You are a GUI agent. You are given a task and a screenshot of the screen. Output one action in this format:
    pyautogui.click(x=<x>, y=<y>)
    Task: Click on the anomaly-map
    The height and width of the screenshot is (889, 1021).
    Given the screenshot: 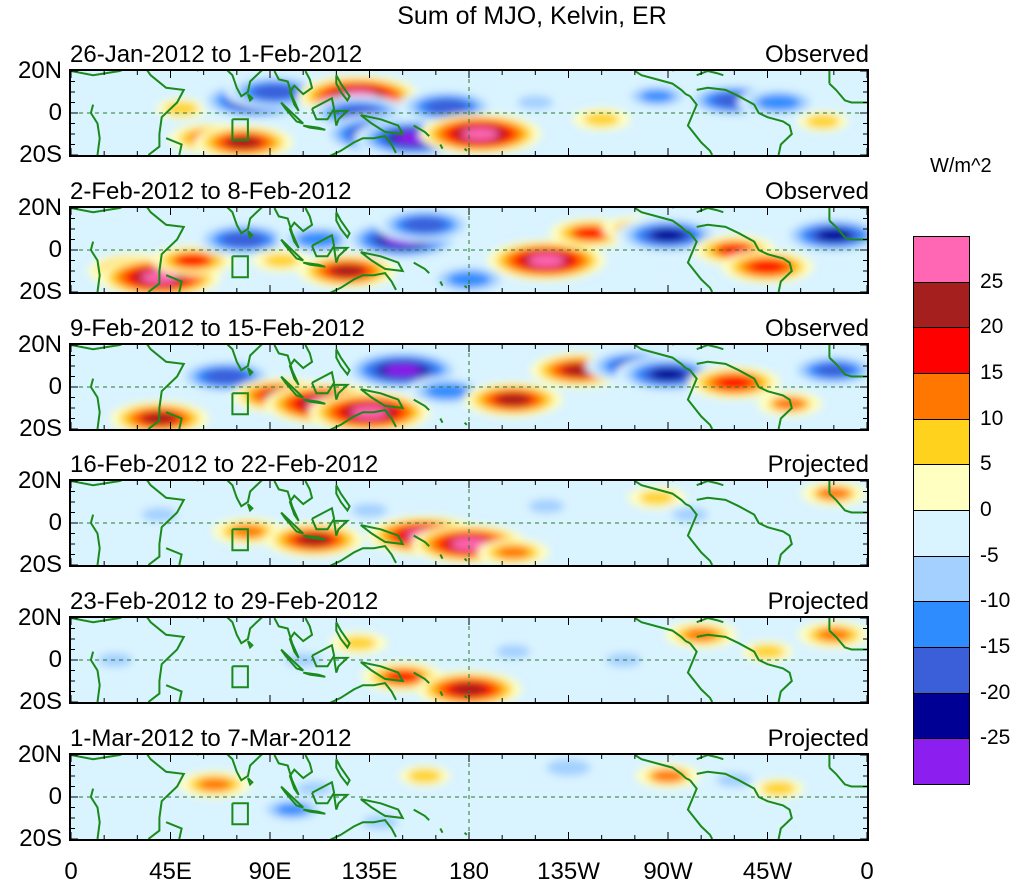 What is the action you would take?
    pyautogui.click(x=469, y=797)
    